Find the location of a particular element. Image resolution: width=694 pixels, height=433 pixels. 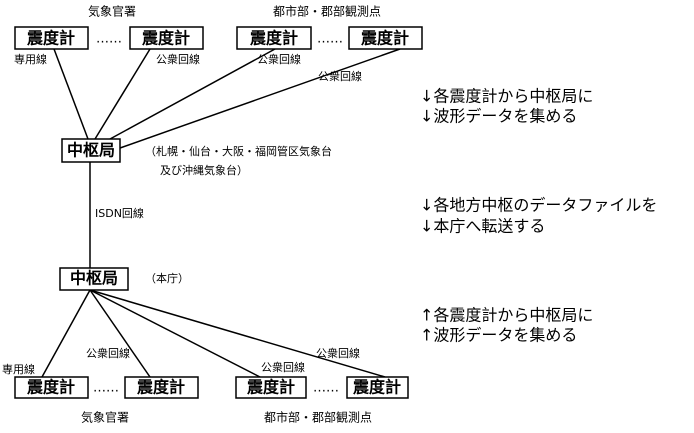

step-text: ↓各震度計から中枢局に is located at coordinates (506, 96).